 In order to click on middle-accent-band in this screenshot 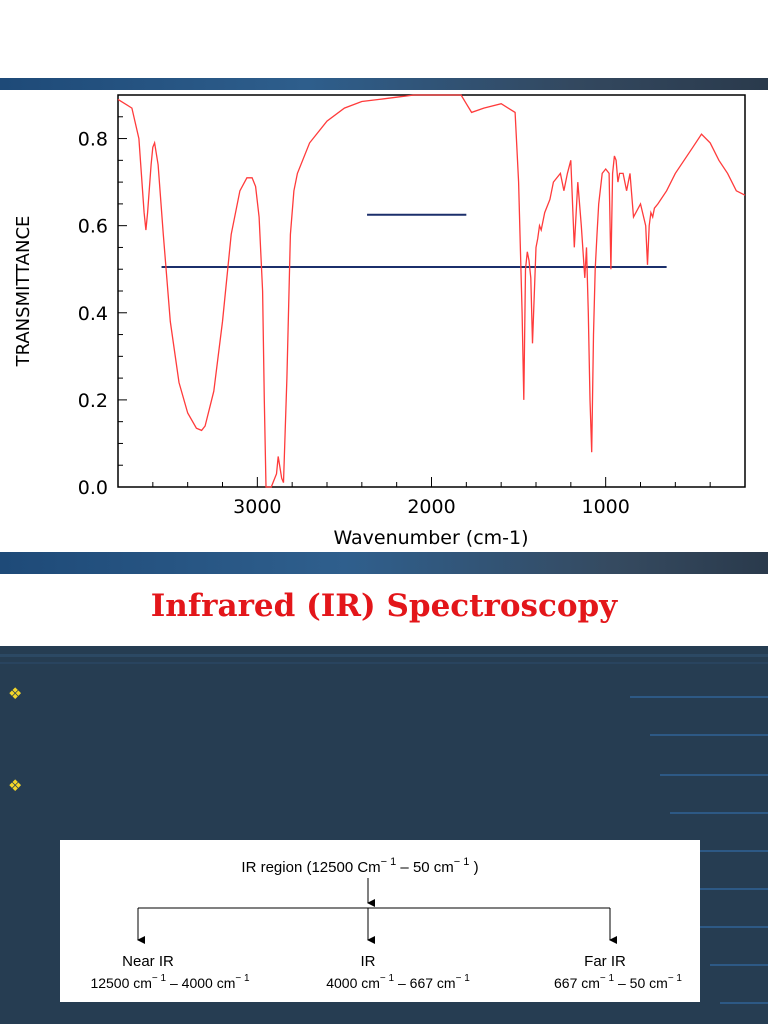, I will do `click(384, 563)`.